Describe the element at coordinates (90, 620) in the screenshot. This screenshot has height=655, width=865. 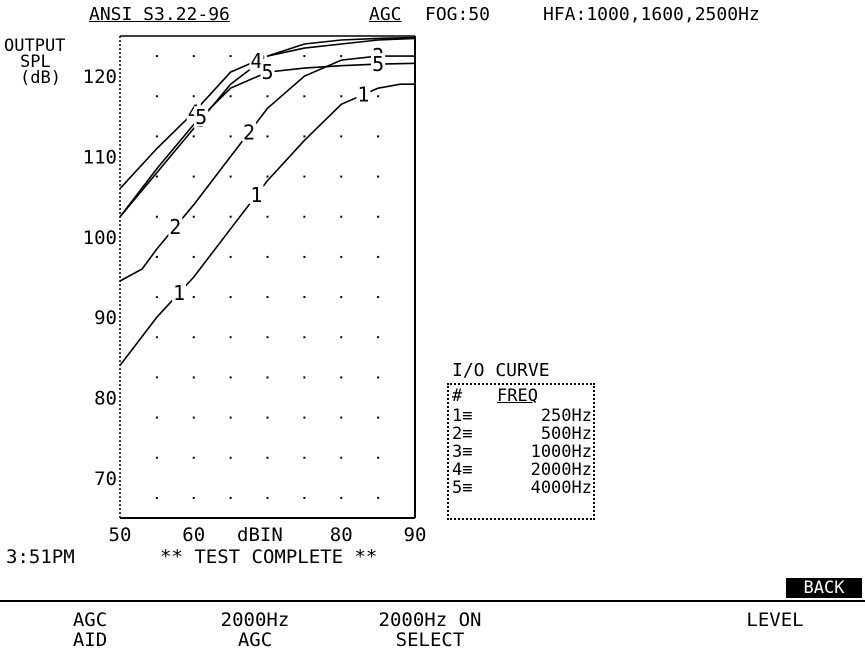
I see `softkey-1-line-1: AGC` at that location.